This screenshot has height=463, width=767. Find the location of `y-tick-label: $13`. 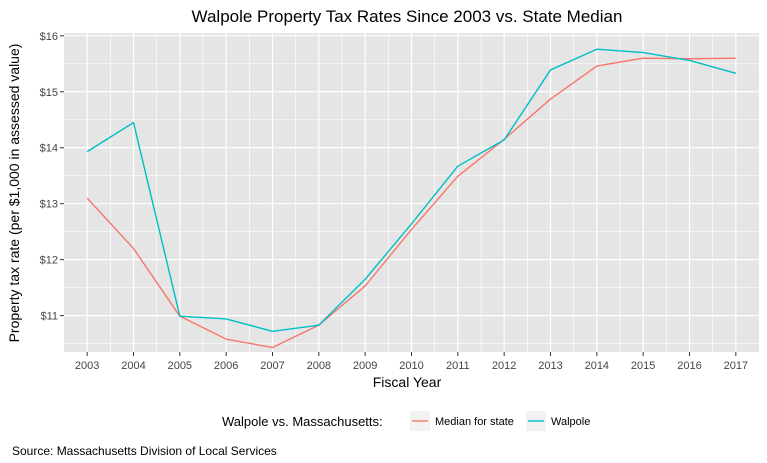

y-tick-label: $13 is located at coordinates (49, 205).